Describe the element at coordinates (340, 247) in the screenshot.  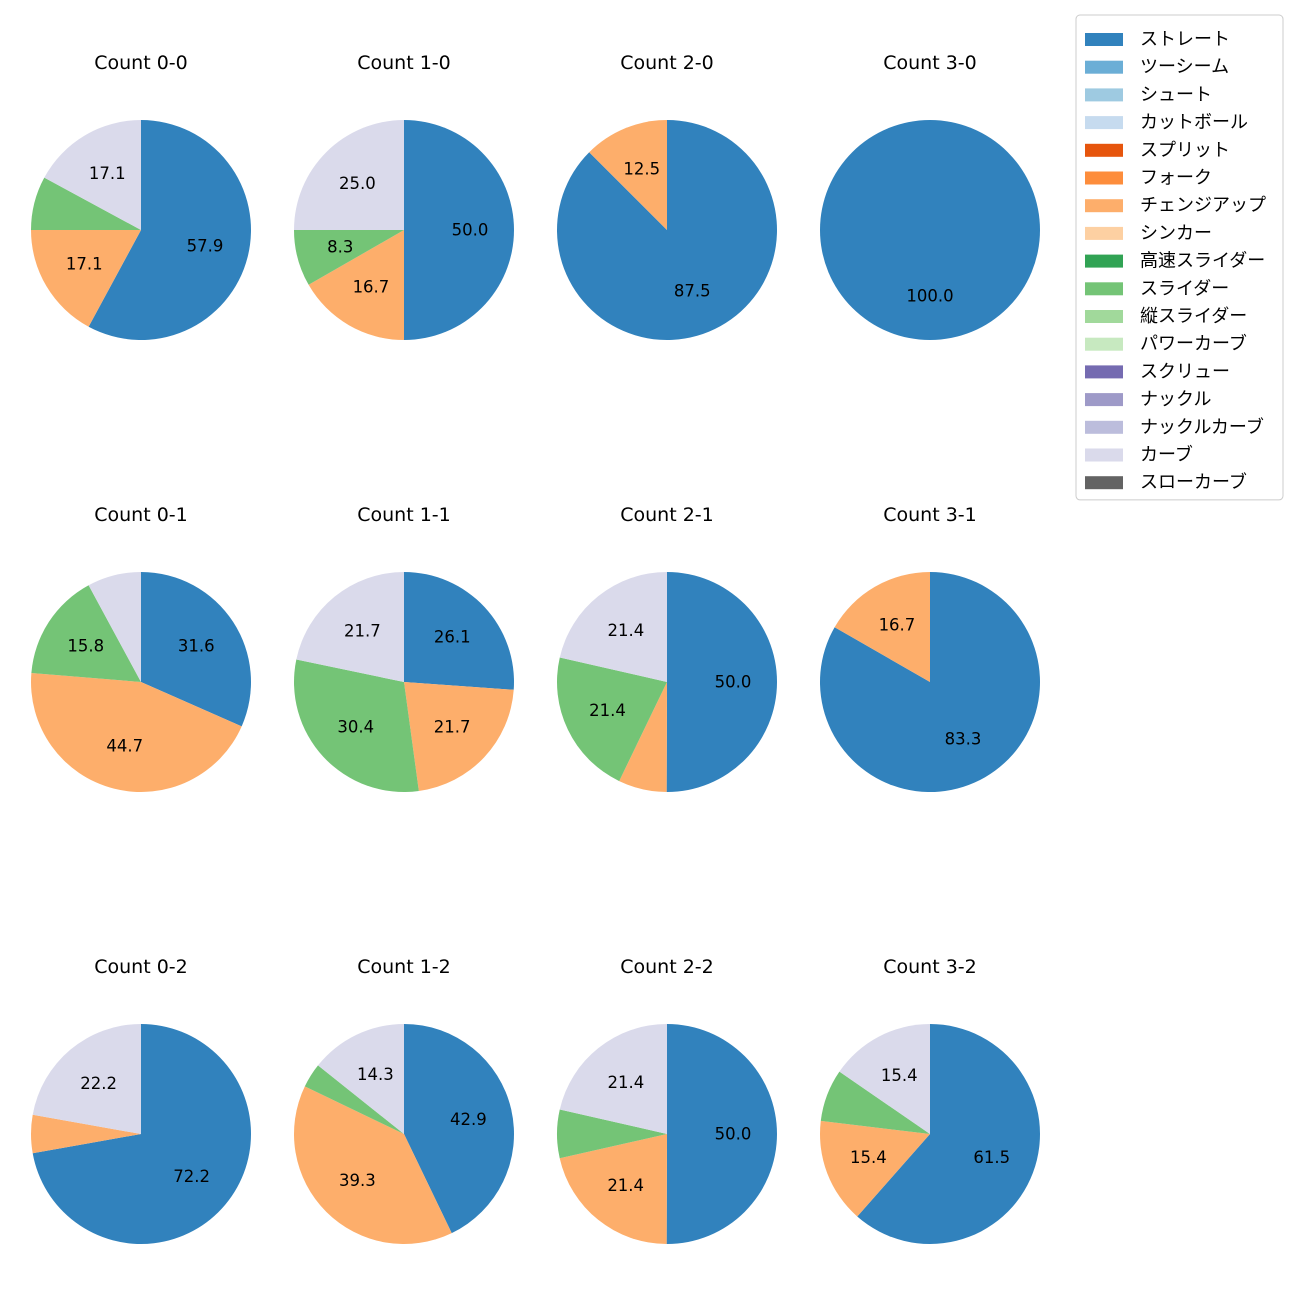
I see `slice-value-label: 8.3` at that location.